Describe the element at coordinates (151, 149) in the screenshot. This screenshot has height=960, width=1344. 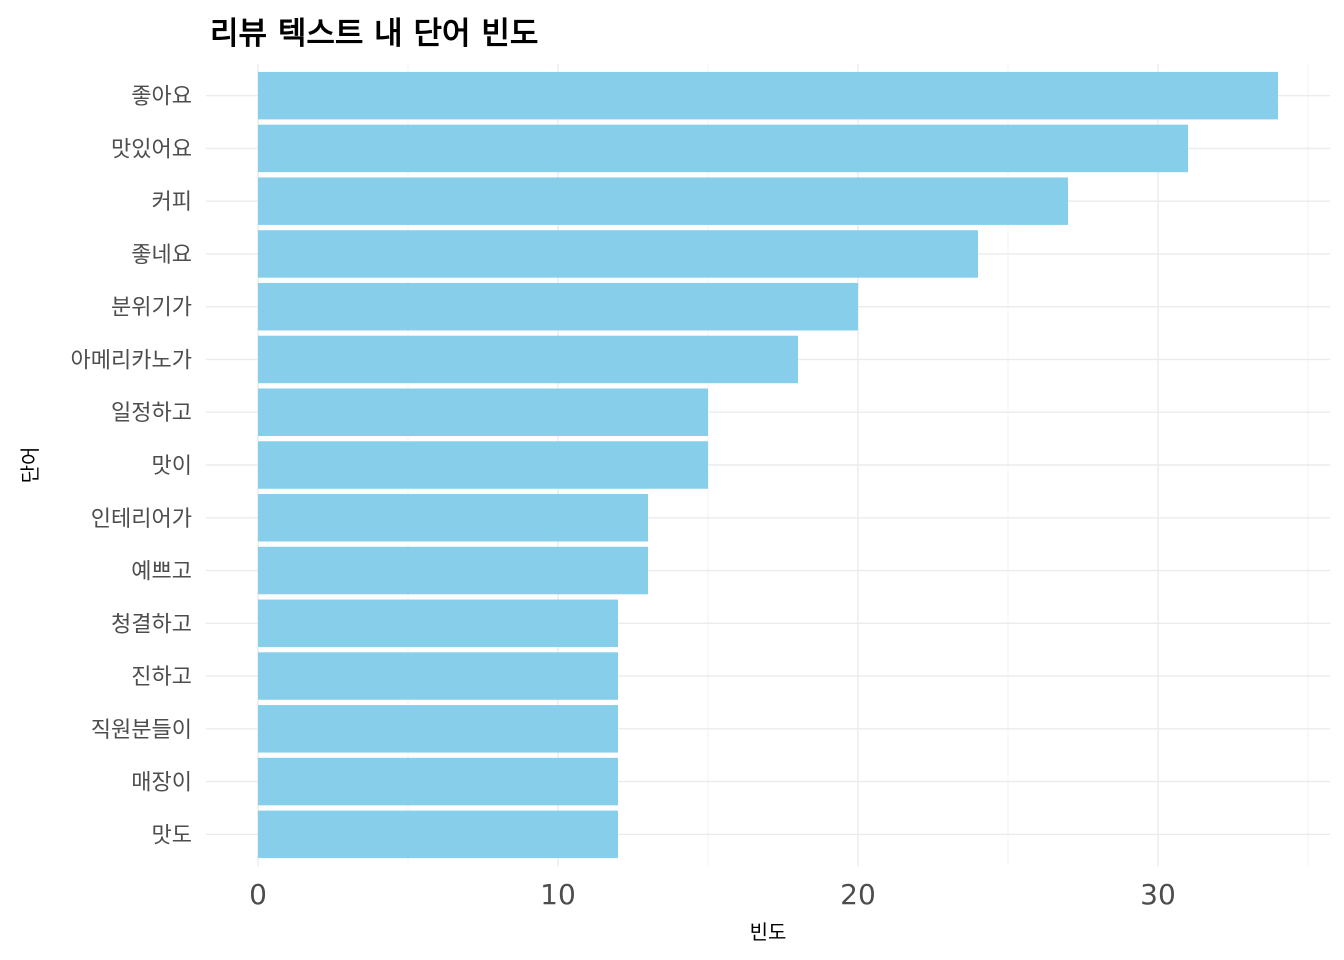
I see `y-tick-label: 맛있어요` at that location.